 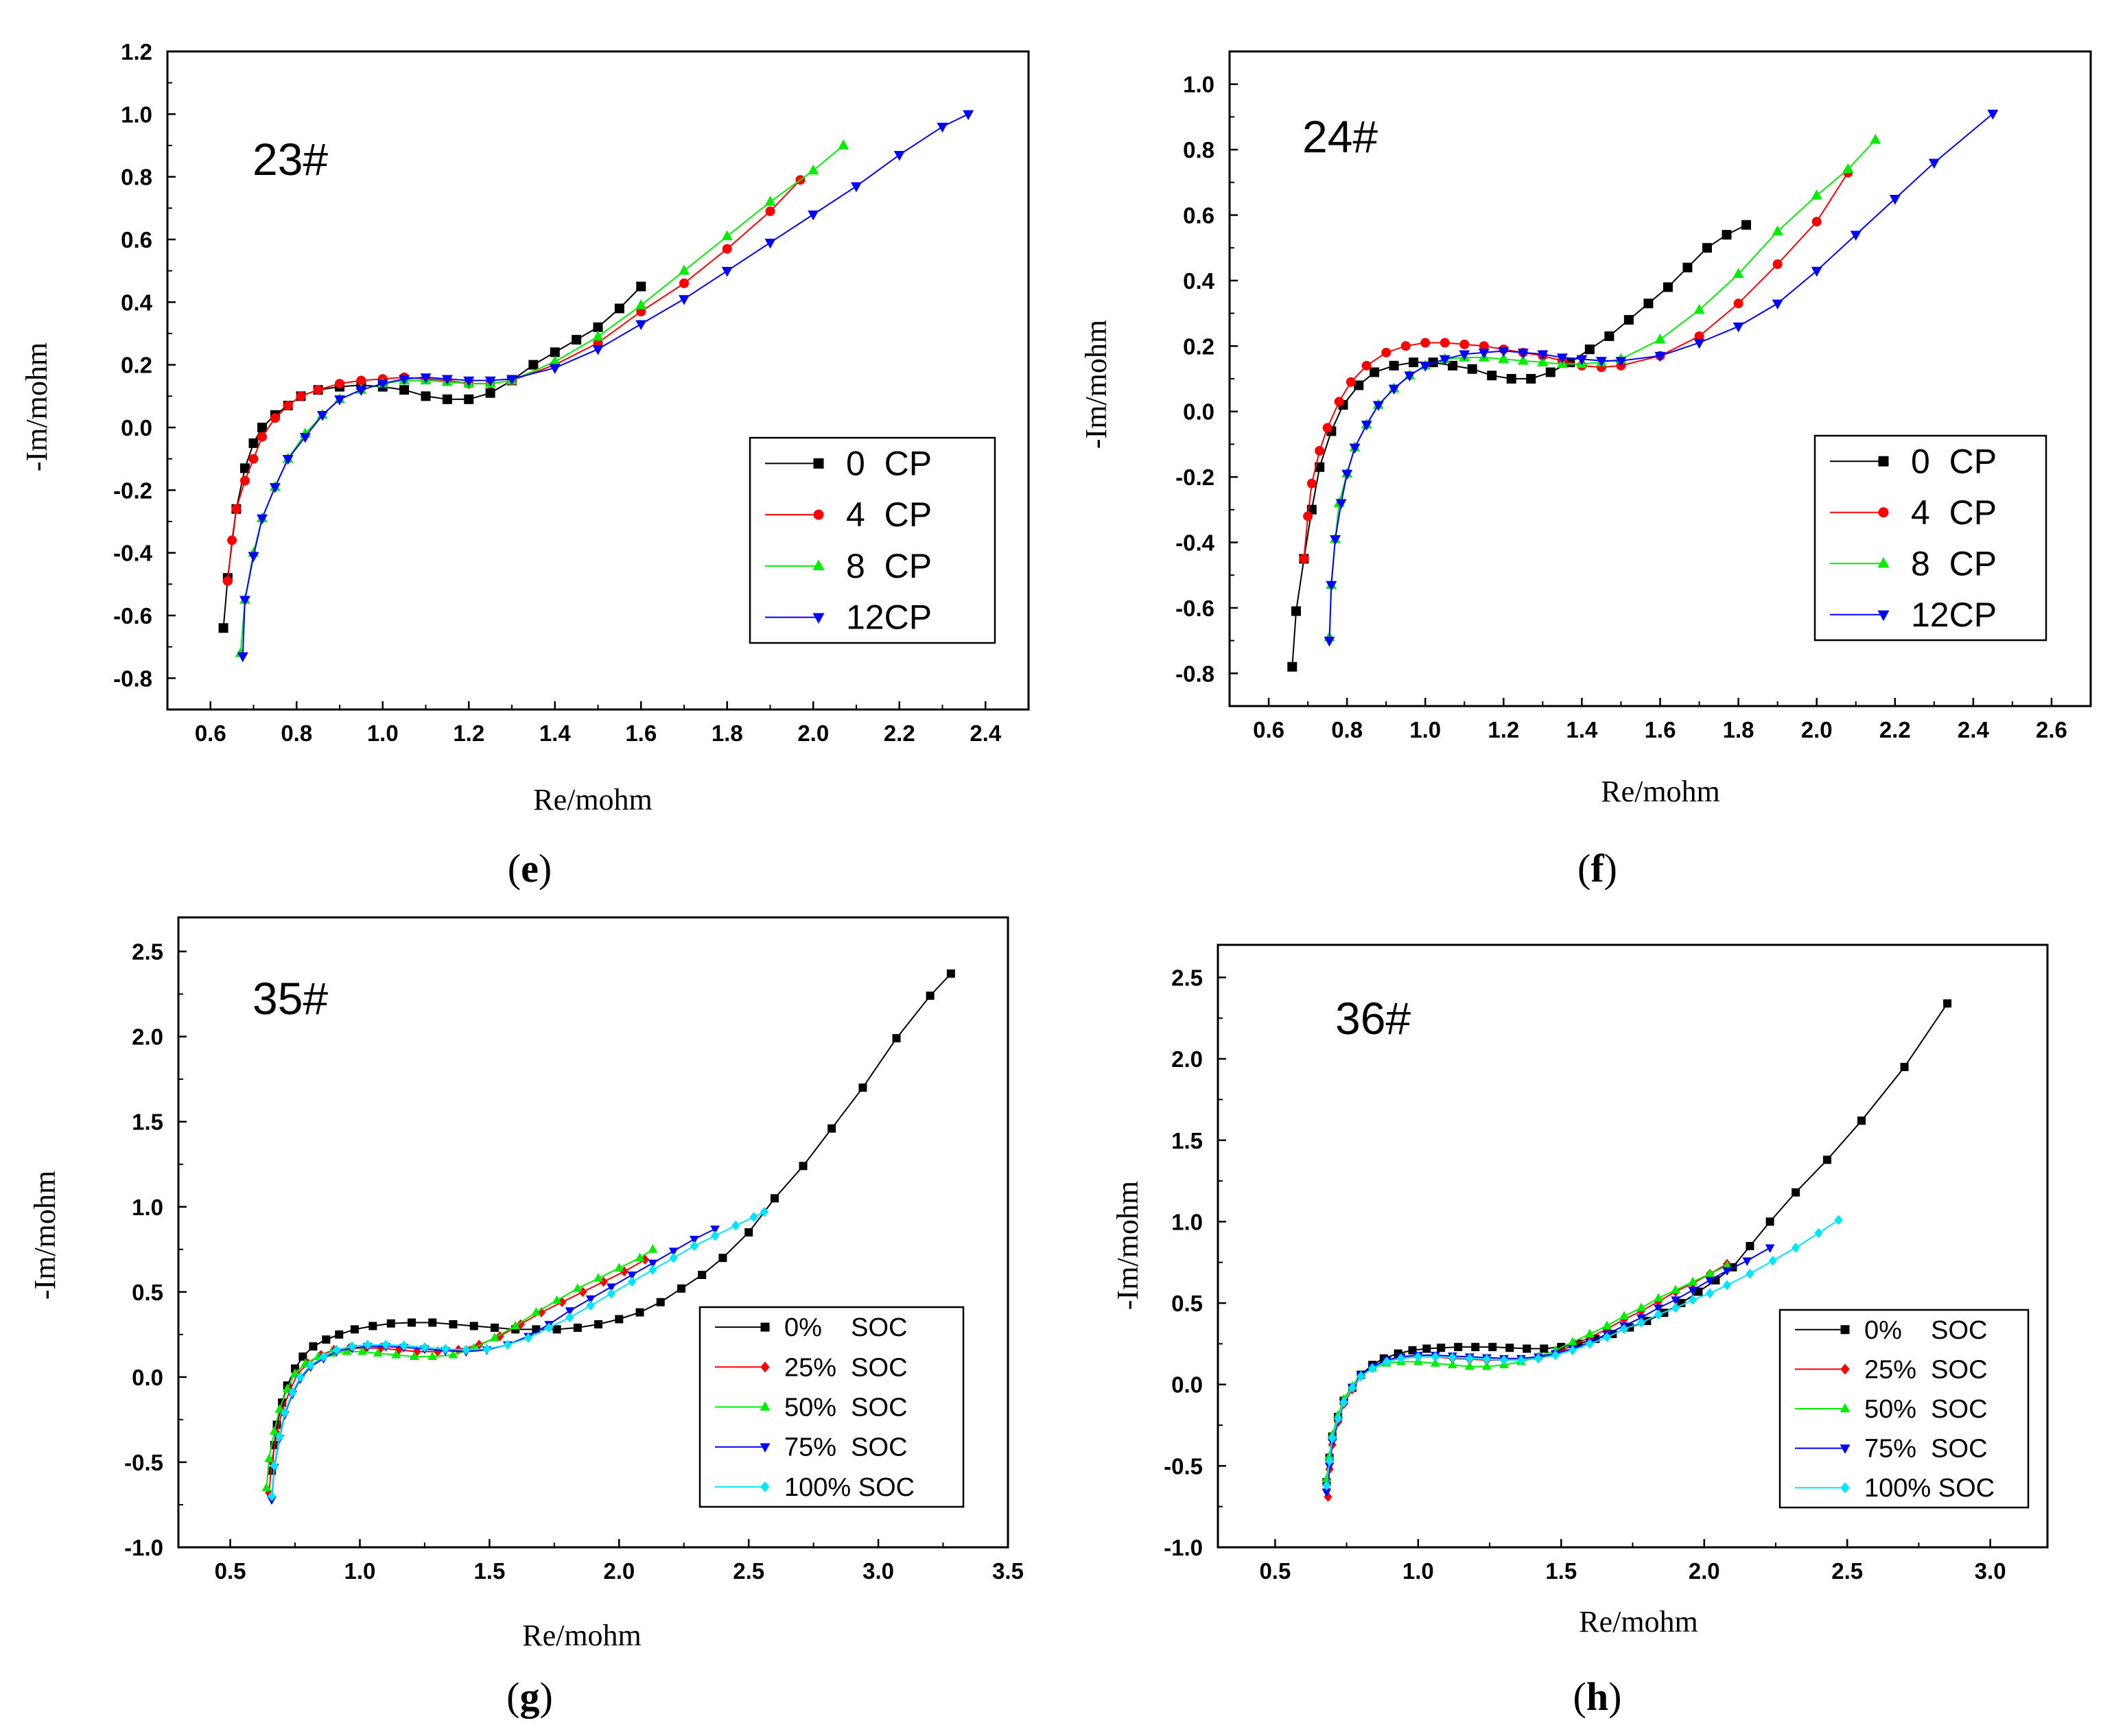 What do you see at coordinates (1187, 978) in the screenshot?
I see `y-tick-label: 2.5` at bounding box center [1187, 978].